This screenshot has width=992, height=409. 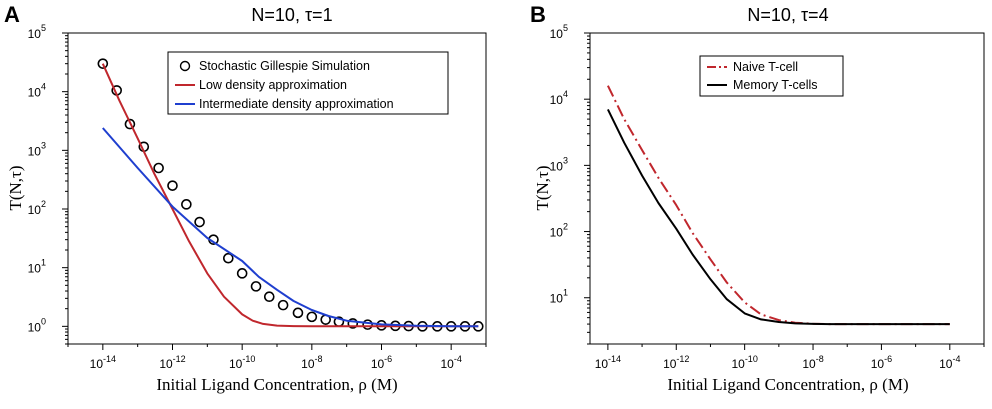 I want to click on legend-label-intermediate-density: Intermediate density approximation, so click(x=296, y=104).